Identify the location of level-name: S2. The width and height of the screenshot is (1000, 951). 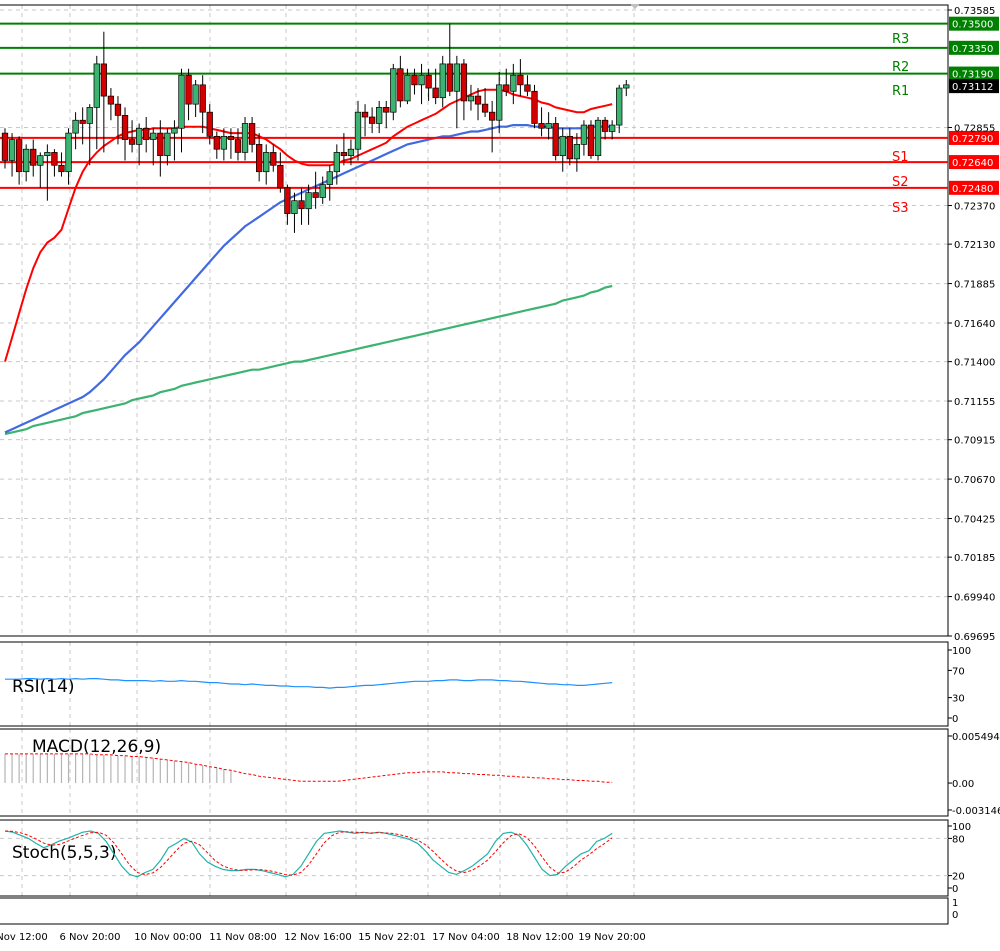
(900, 182).